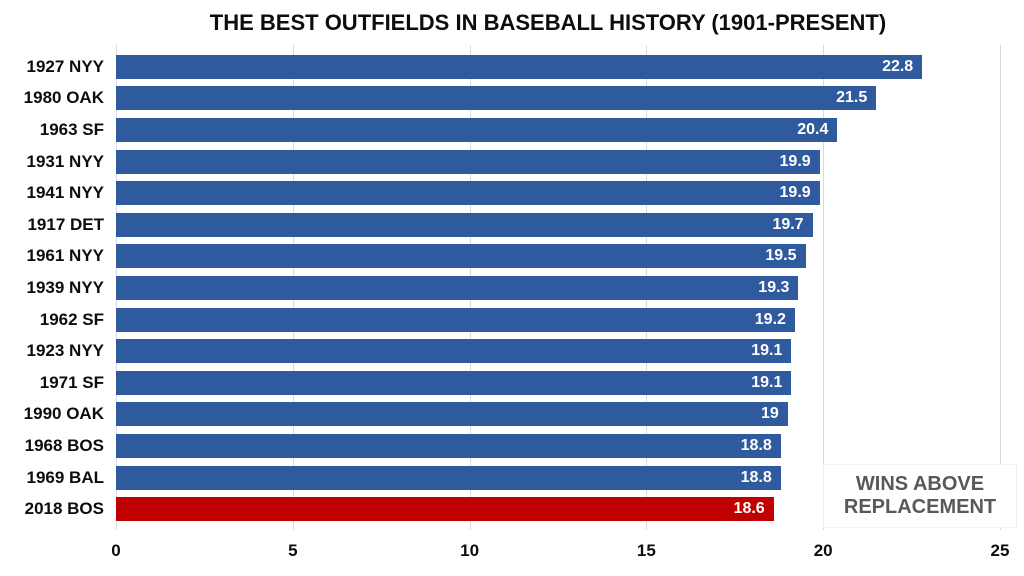 The height and width of the screenshot is (576, 1024). I want to click on x-tick-label-10: 10, so click(470, 550).